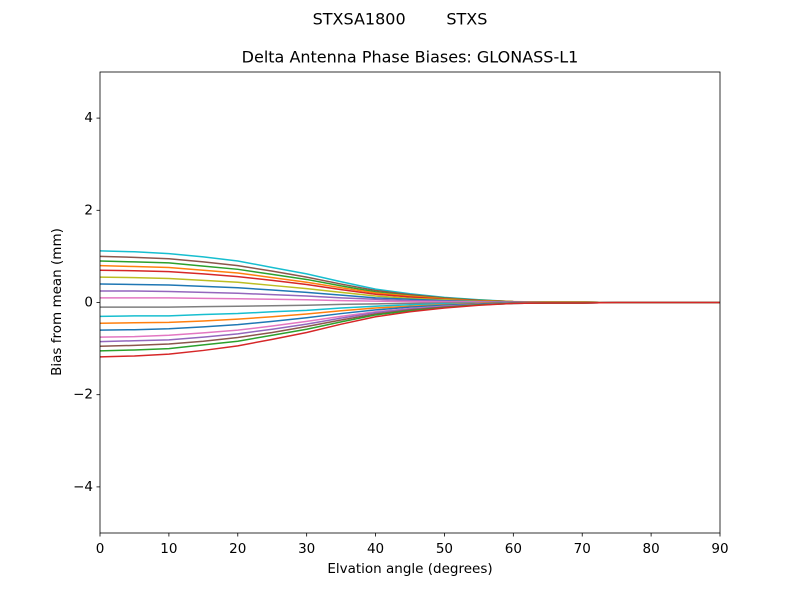  Describe the element at coordinates (409, 329) in the screenshot. I see `series-line` at that location.